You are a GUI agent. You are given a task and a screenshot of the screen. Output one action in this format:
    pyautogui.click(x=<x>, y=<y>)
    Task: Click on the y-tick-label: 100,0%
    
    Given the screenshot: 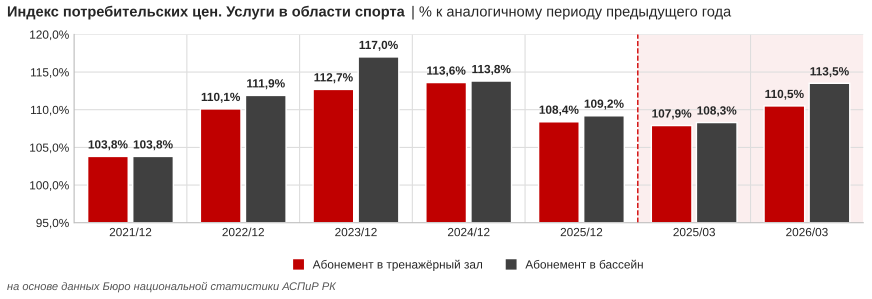 What is the action you would take?
    pyautogui.click(x=49, y=186)
    